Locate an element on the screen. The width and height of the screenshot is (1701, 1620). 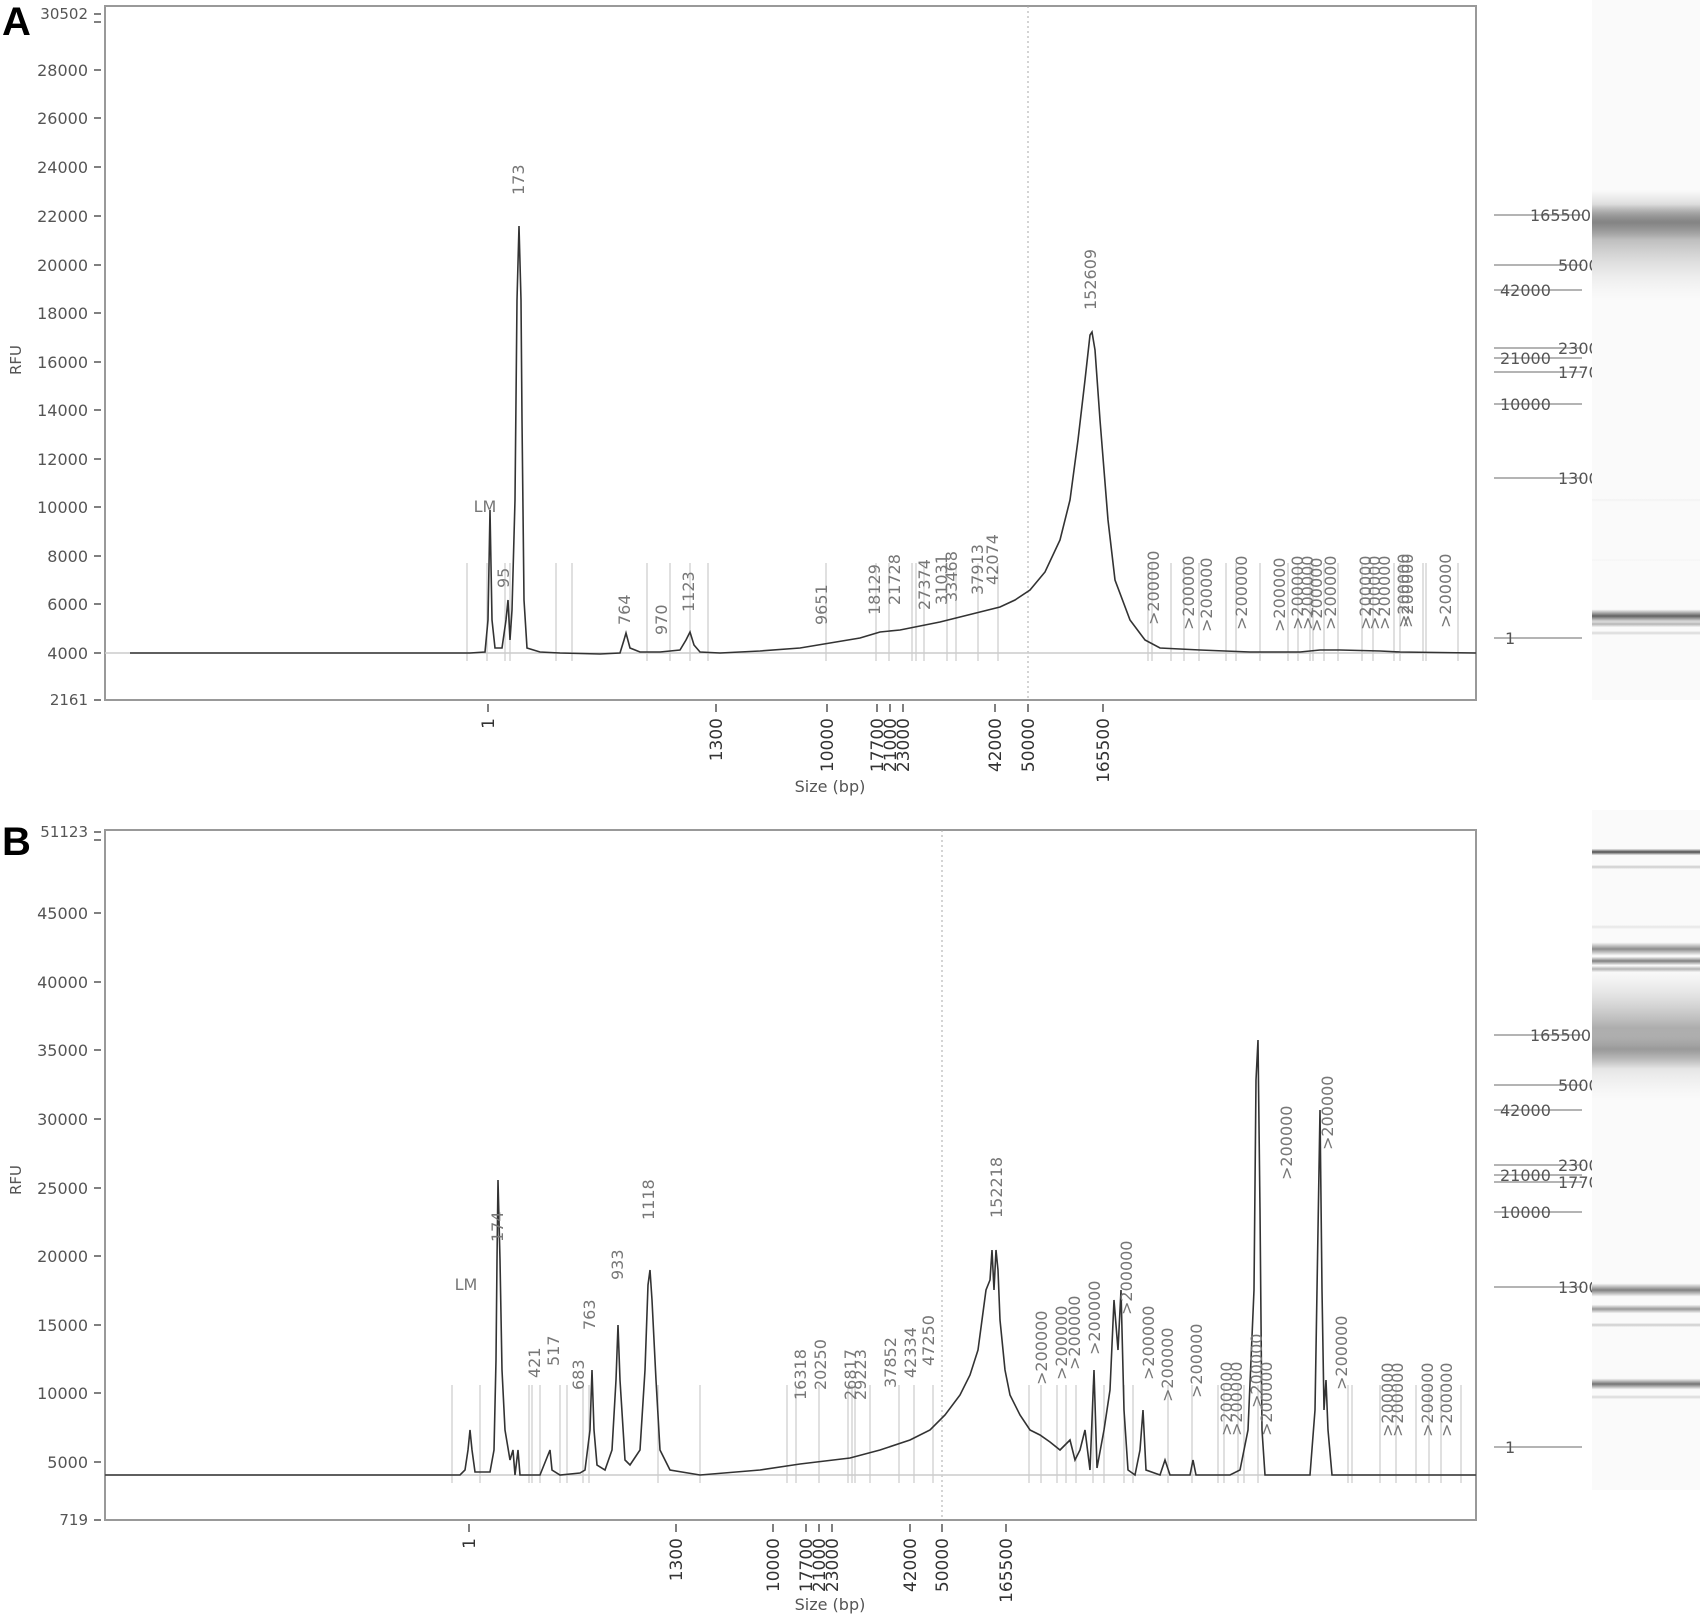
y-tick-label: 12000 is located at coordinates (62, 459).